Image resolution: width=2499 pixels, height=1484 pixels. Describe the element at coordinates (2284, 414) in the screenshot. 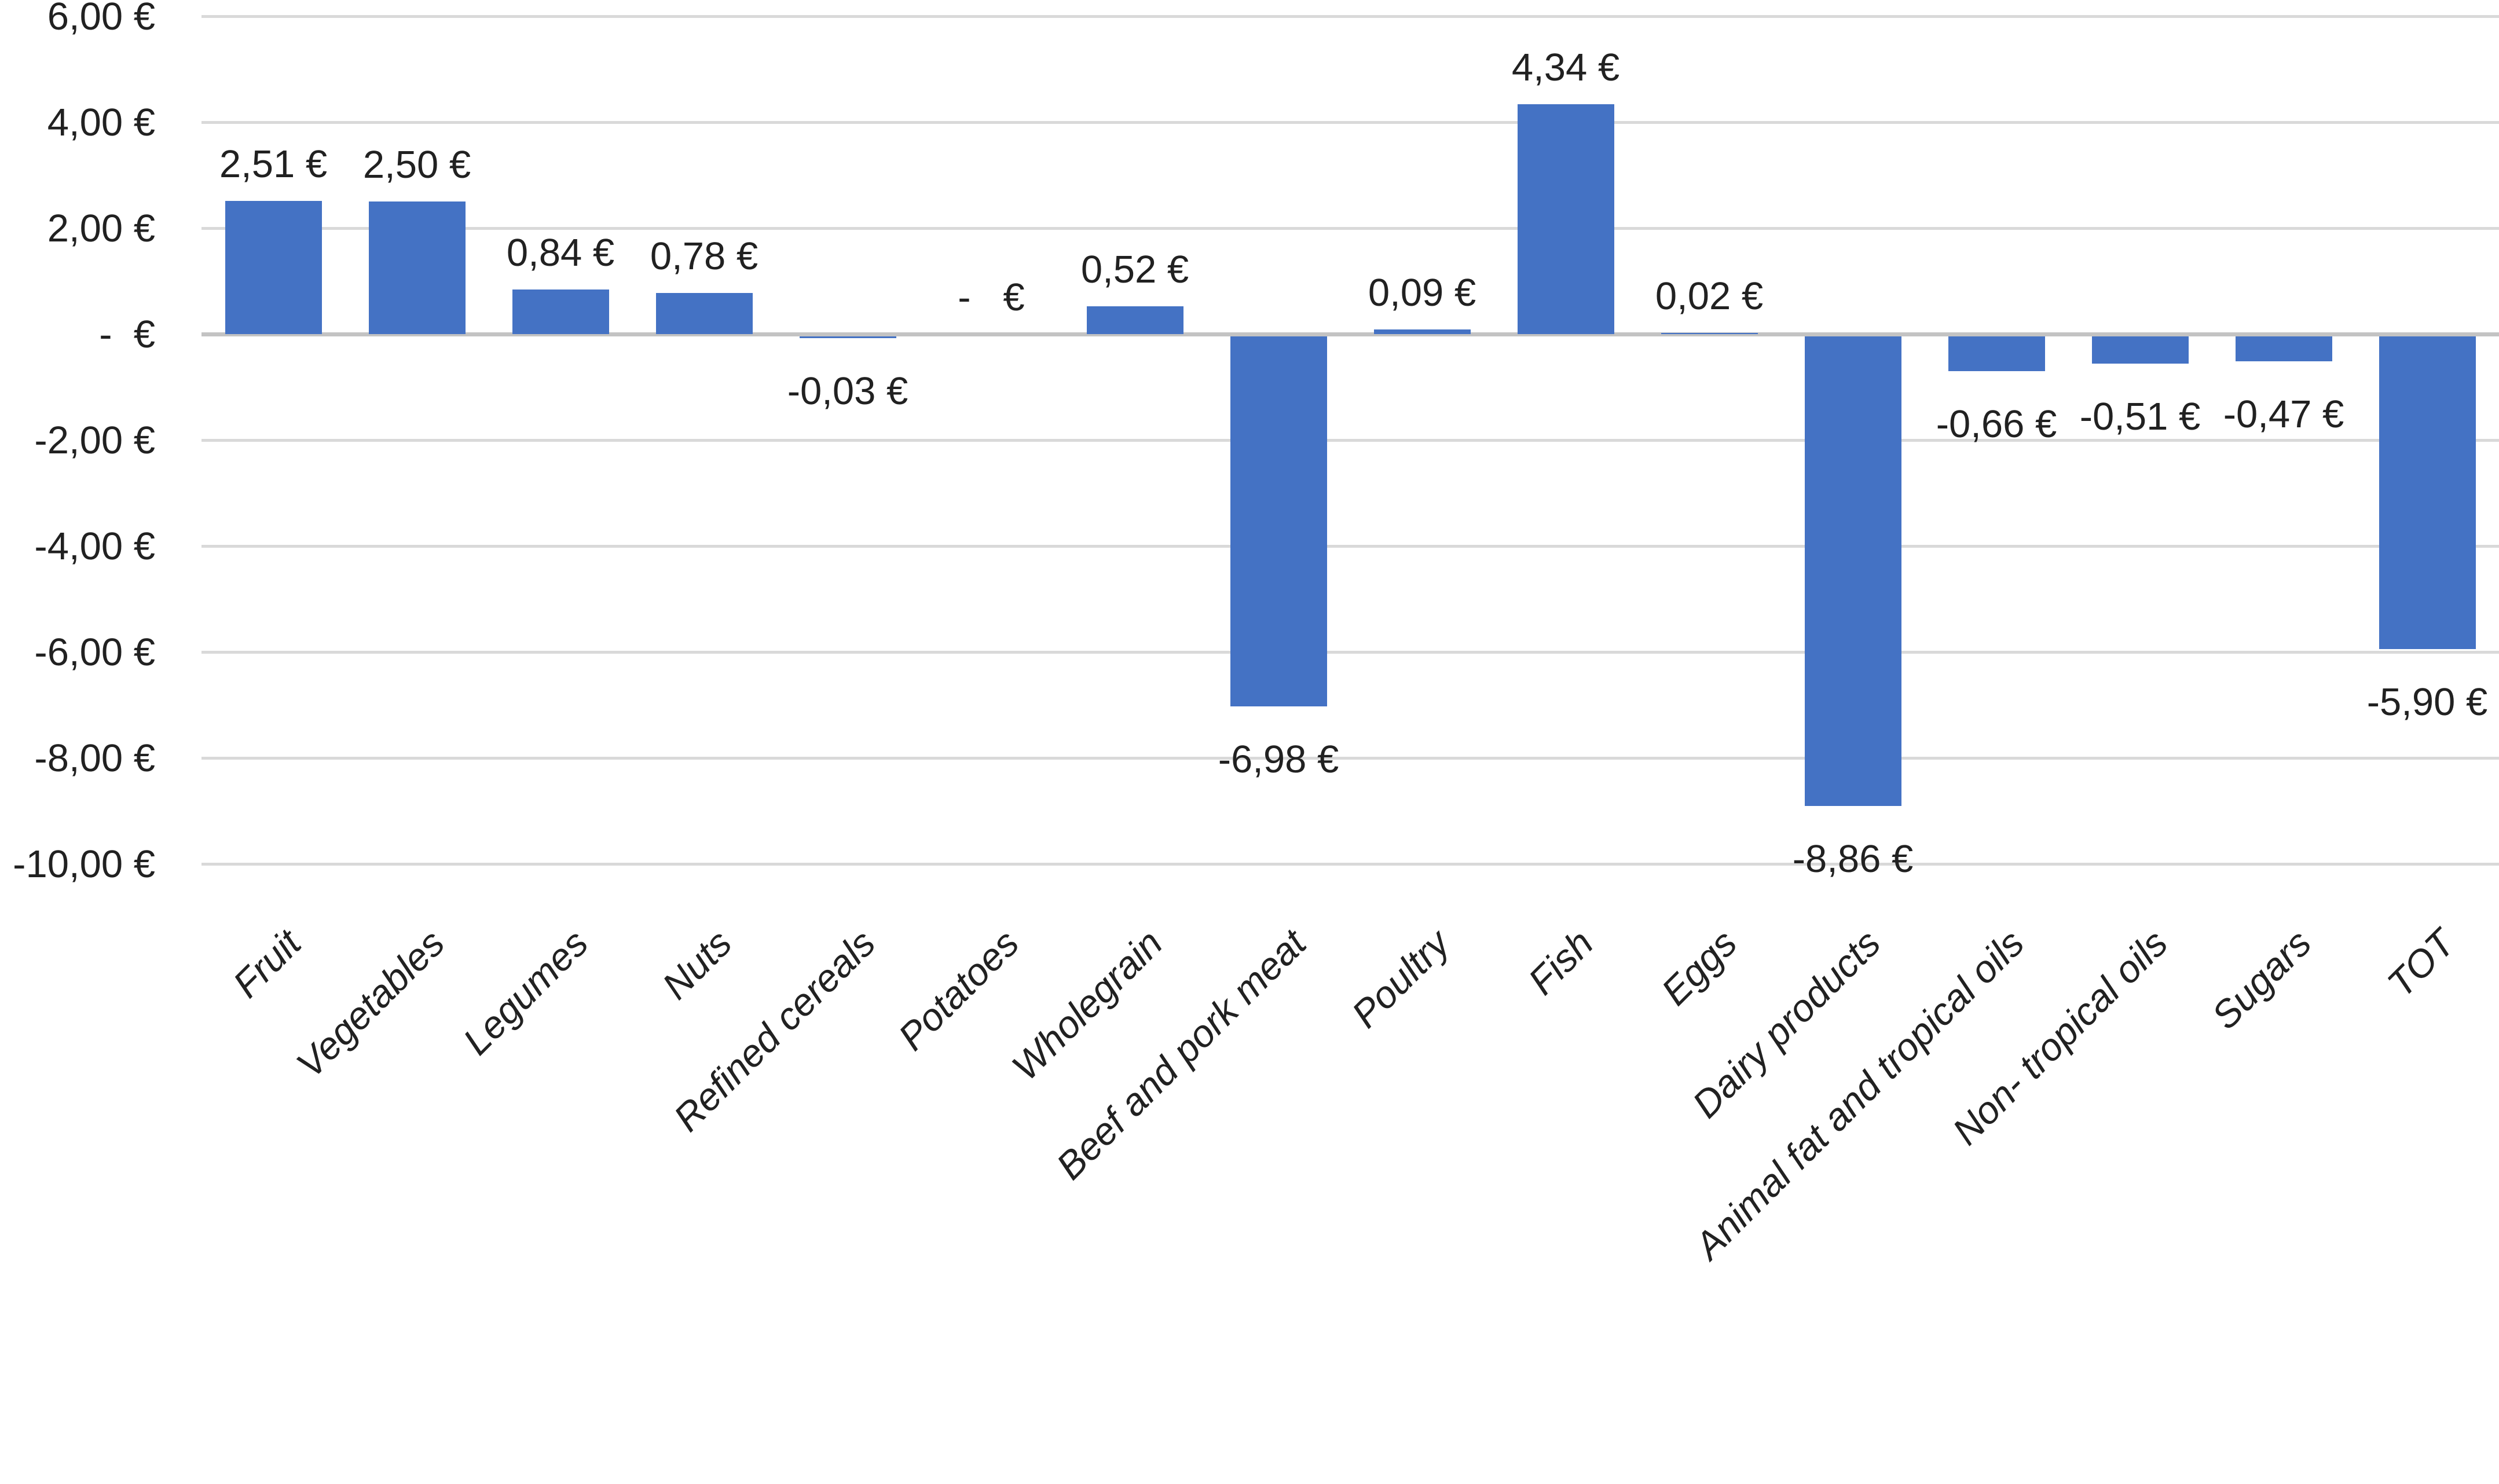

I see `bar-value-label: -0,47 €` at that location.